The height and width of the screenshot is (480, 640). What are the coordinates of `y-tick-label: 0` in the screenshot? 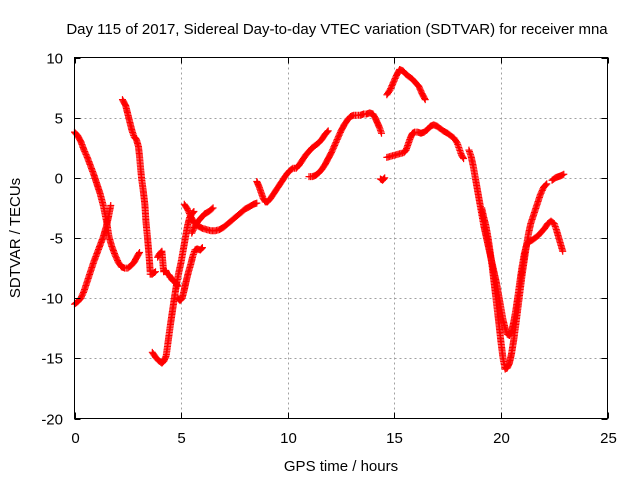 It's located at (59, 179).